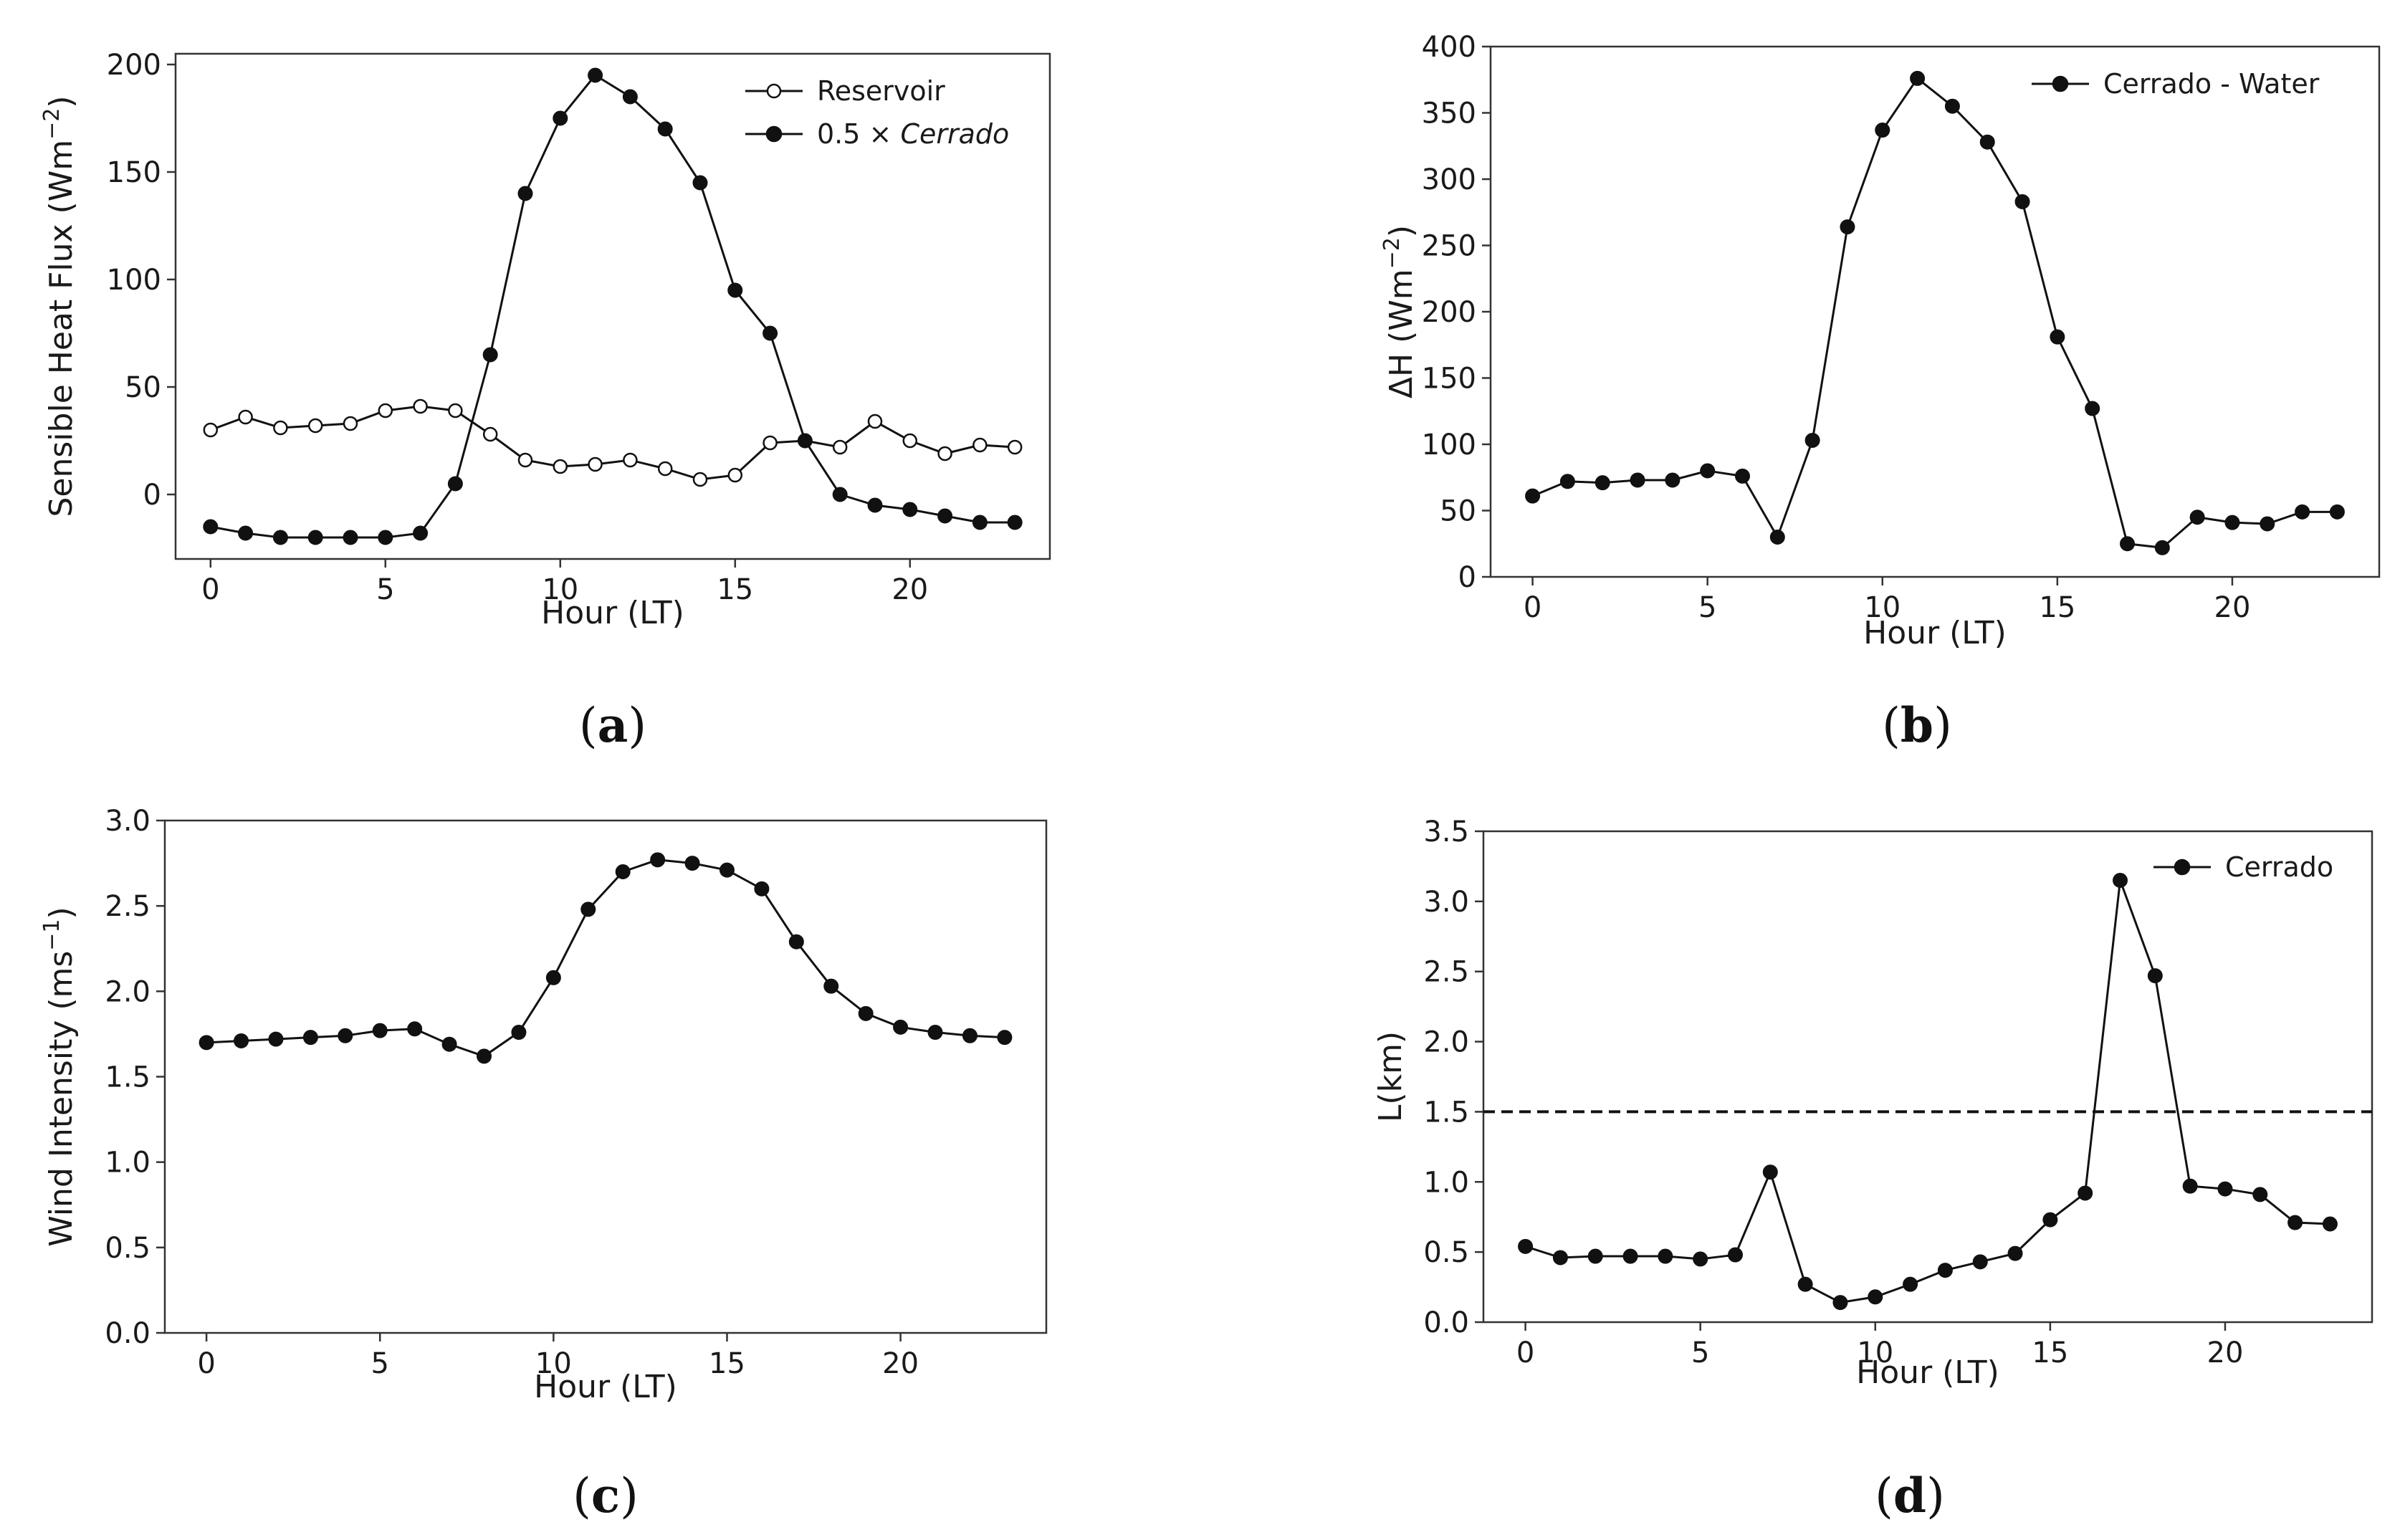 The image size is (2400, 1540). I want to click on y-axis-label: ΔH (Wm−2), so click(1400, 311).